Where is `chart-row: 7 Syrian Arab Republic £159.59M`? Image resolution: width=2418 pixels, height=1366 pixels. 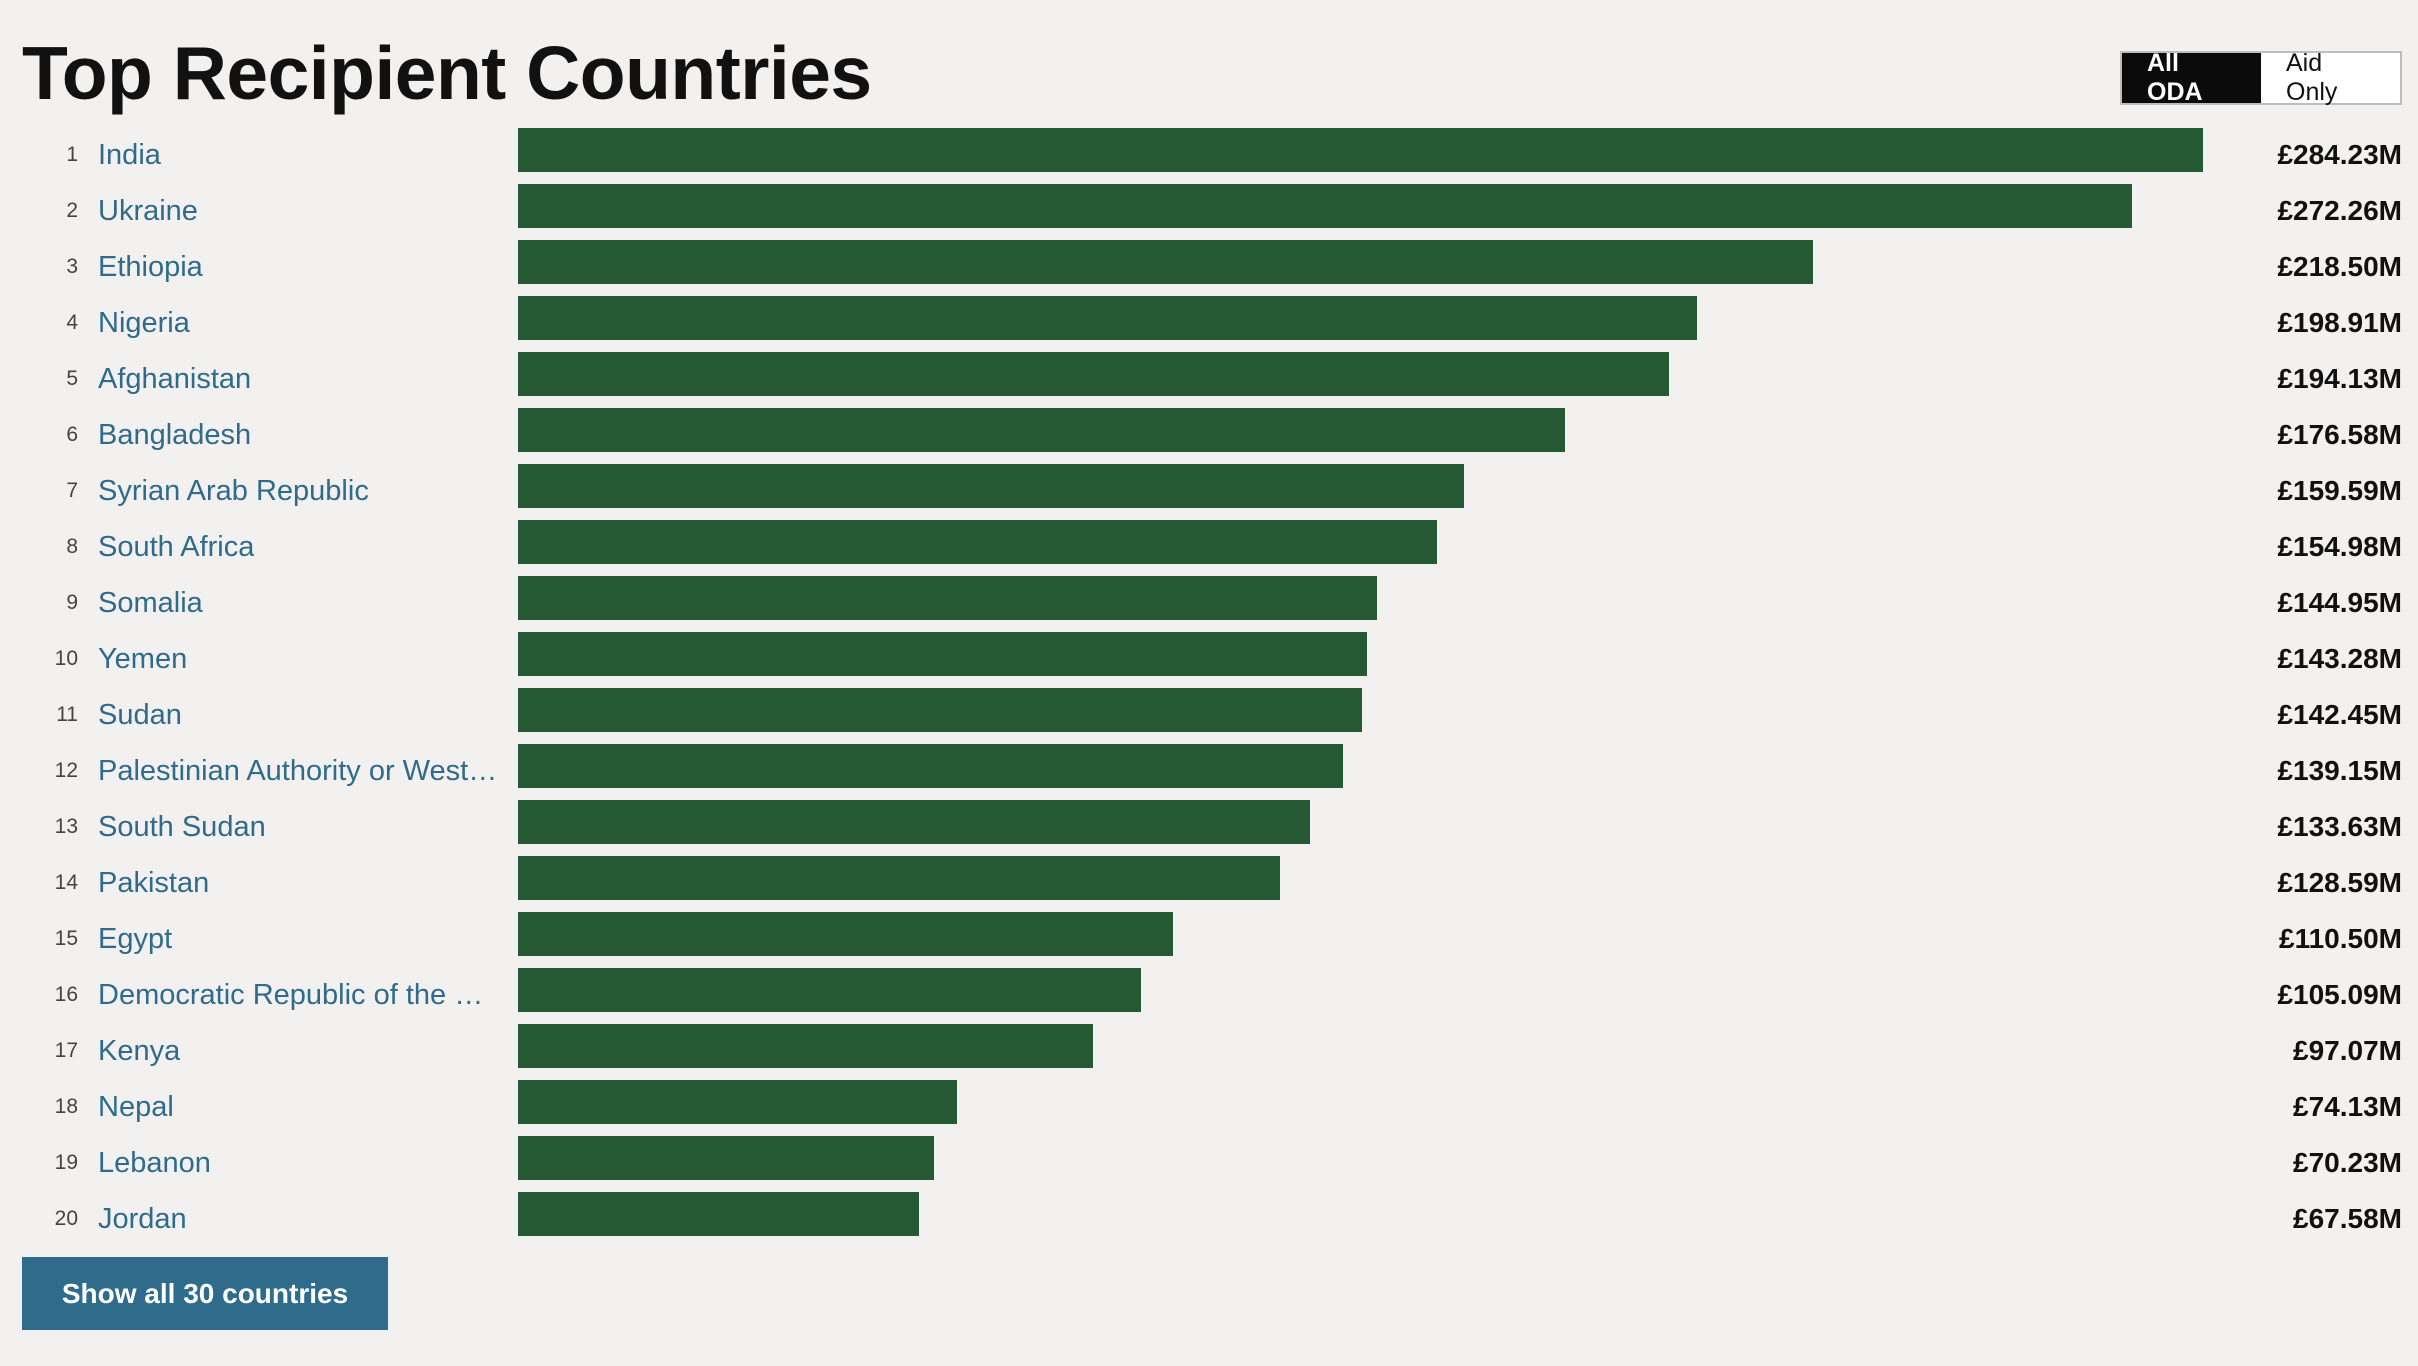 chart-row: 7 Syrian Arab Republic £159.59M is located at coordinates (1209, 491).